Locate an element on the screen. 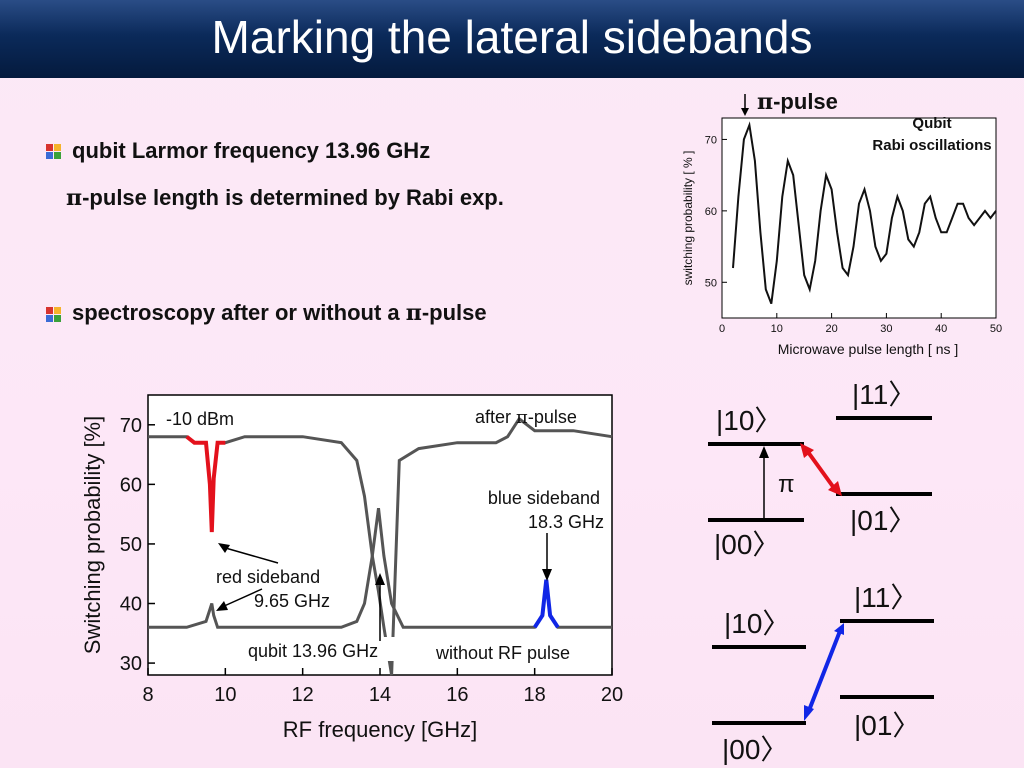 The height and width of the screenshot is (768, 1024). rabi-y-tick-label: 60 is located at coordinates (711, 212).